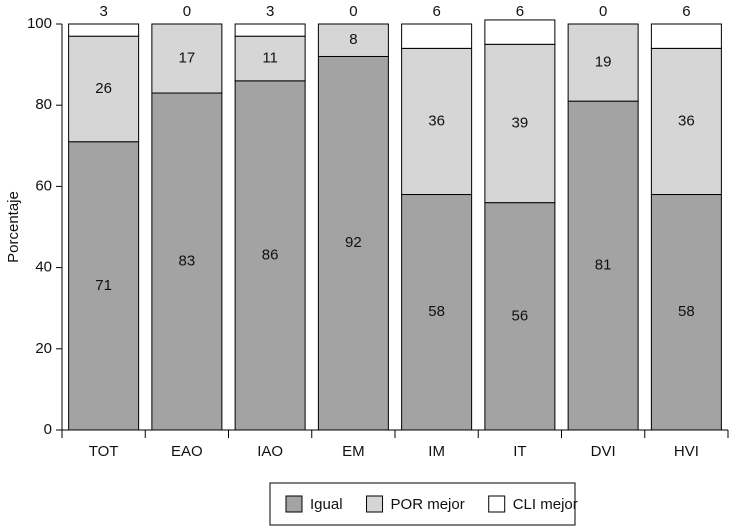  What do you see at coordinates (326, 504) in the screenshot?
I see `legend-label: Igual` at bounding box center [326, 504].